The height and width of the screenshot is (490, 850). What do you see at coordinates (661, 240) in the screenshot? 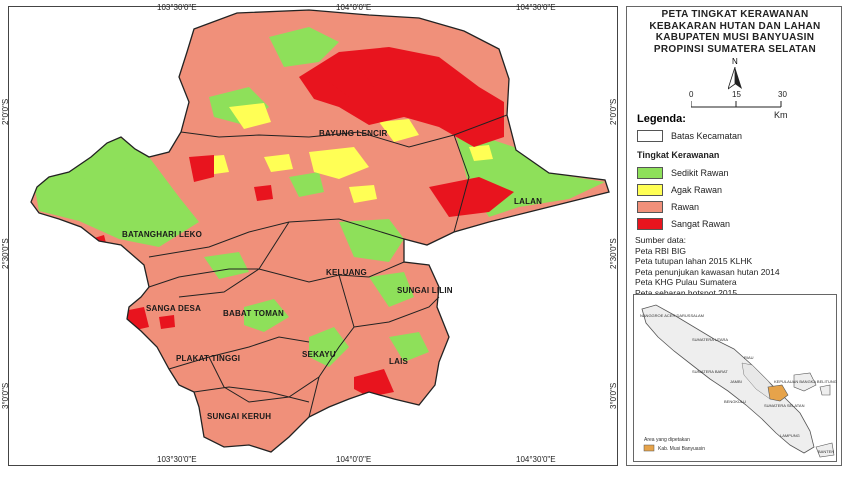
I see `source-line-1: Sumber data:` at bounding box center [661, 240].